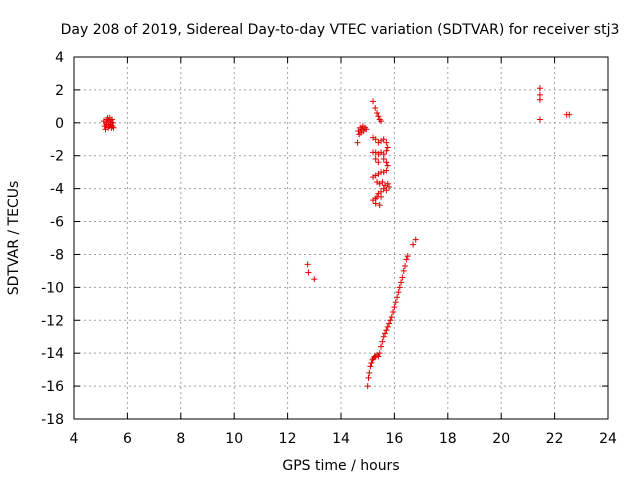  Describe the element at coordinates (448, 439) in the screenshot. I see `x-tick-label: 18` at that location.